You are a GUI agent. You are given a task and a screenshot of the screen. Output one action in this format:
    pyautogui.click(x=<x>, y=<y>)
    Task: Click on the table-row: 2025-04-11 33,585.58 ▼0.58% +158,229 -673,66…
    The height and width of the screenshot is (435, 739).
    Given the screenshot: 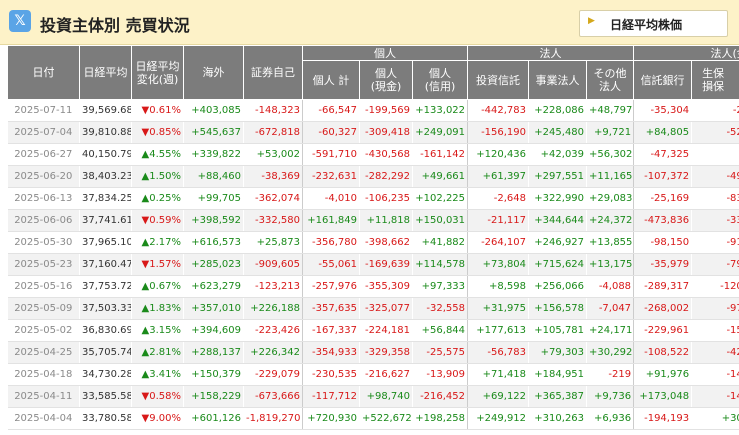 What is the action you would take?
    pyautogui.click(x=373, y=396)
    